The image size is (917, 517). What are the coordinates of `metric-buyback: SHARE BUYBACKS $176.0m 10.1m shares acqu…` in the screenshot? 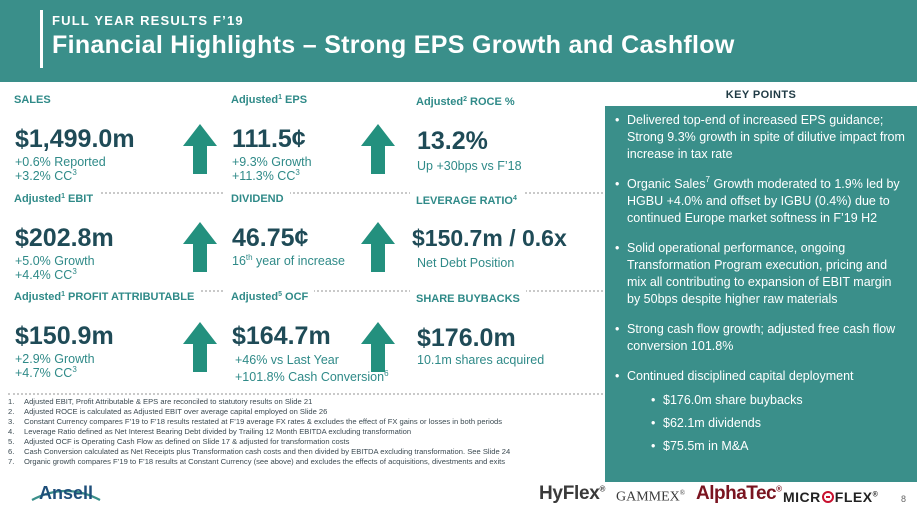 It's located at (505, 340).